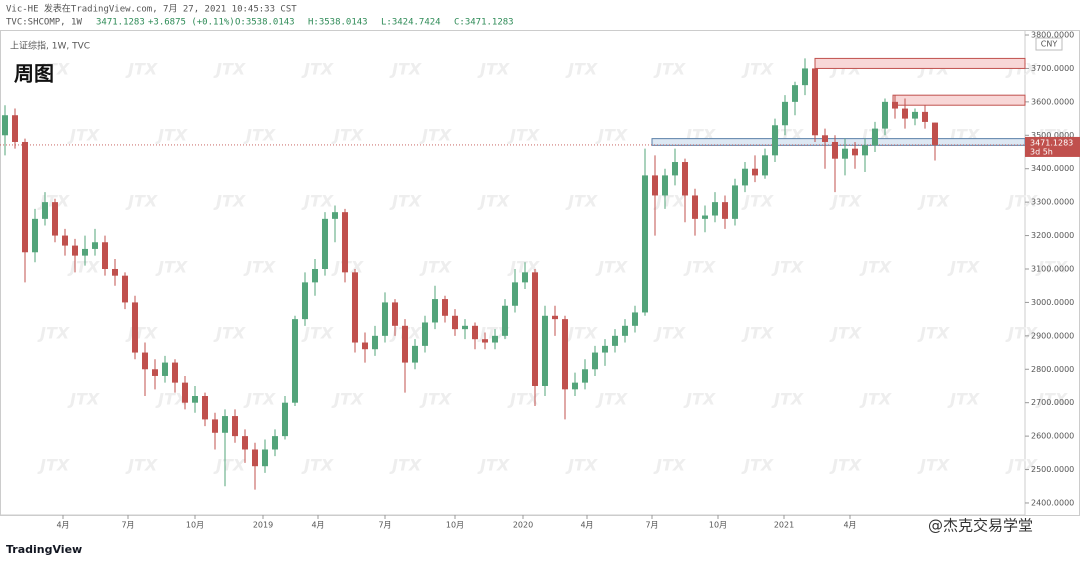  I want to click on y-tick-label: 3800.0000, so click(1052, 35).